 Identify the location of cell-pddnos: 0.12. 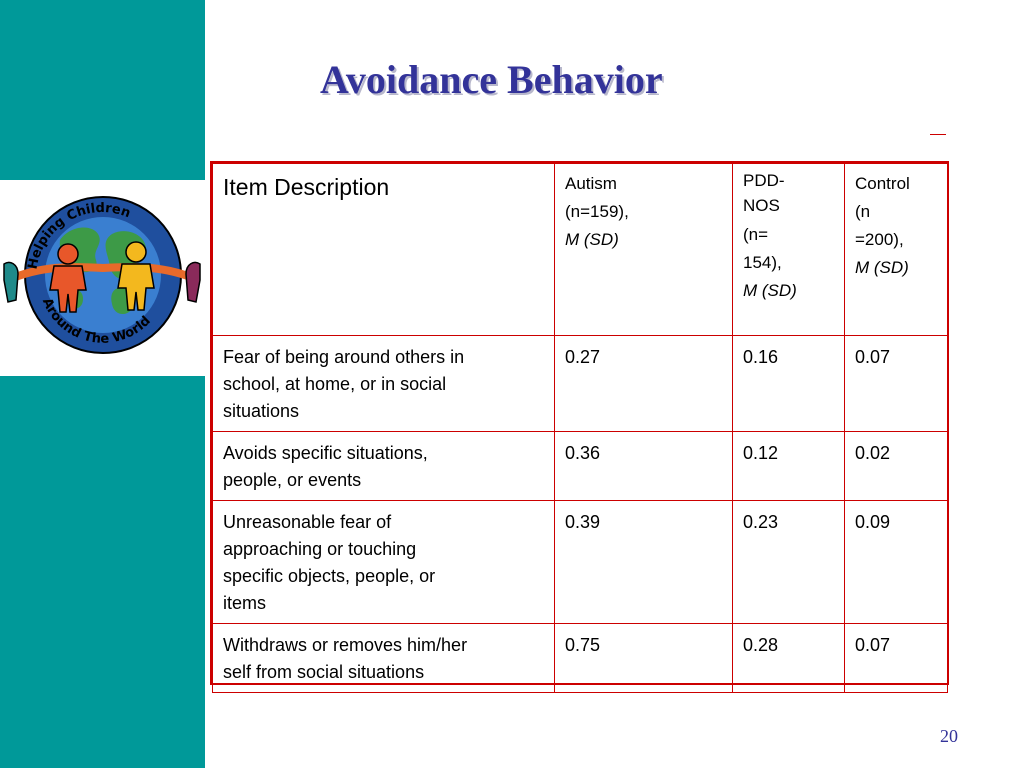
(788, 466).